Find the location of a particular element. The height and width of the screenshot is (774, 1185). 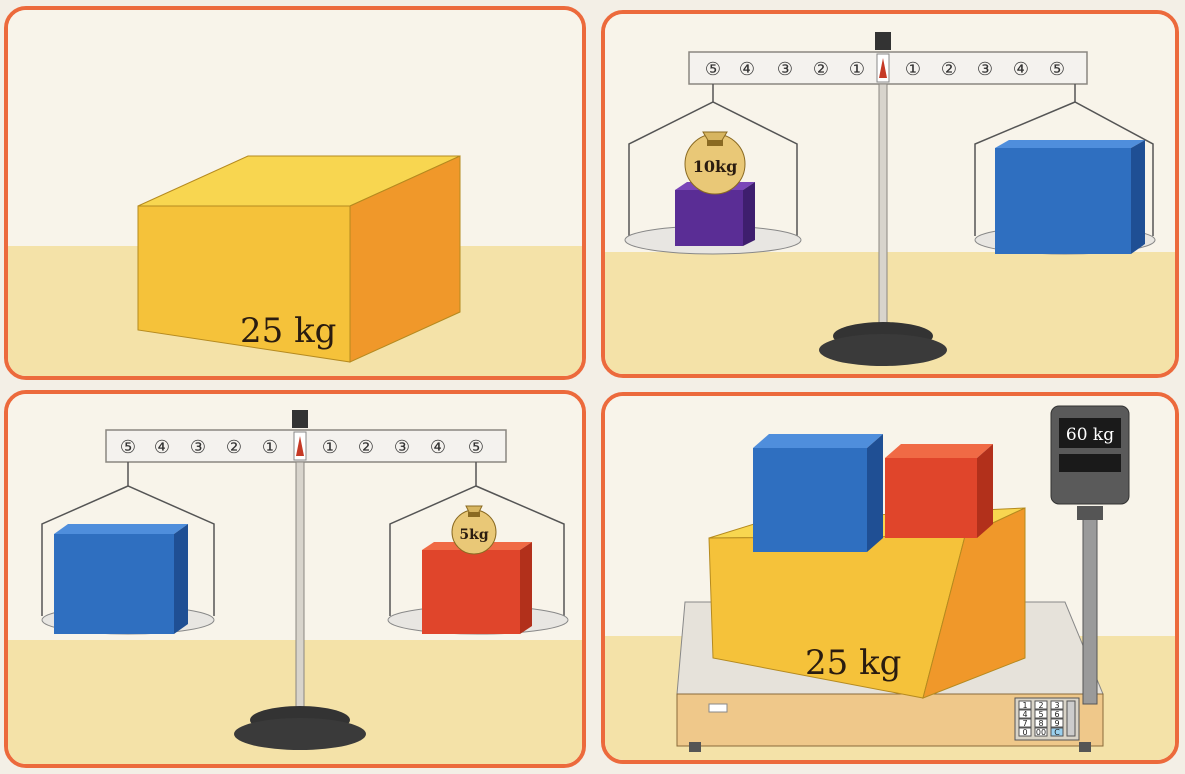

keypad-key-label: 00 is located at coordinates (1041, 732).